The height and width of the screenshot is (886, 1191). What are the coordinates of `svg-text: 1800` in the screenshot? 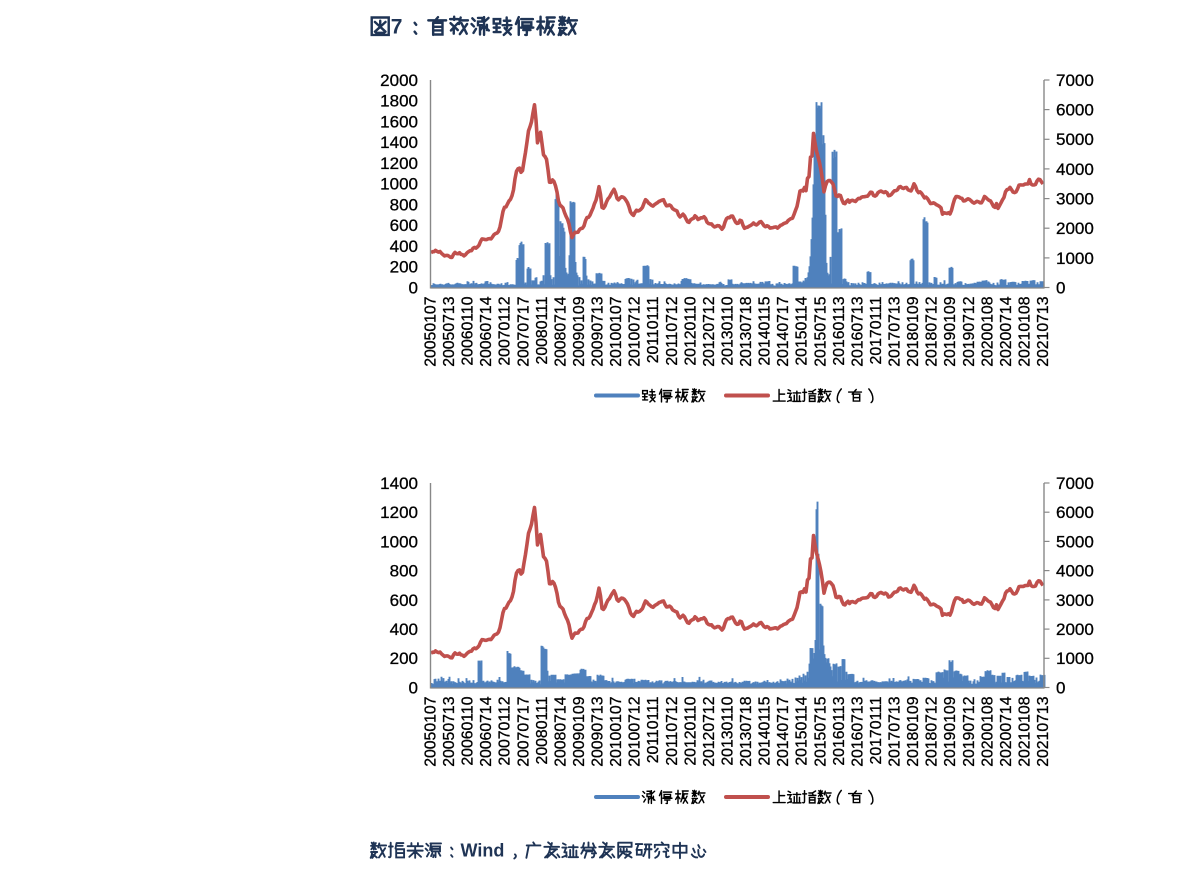 It's located at (399, 101).